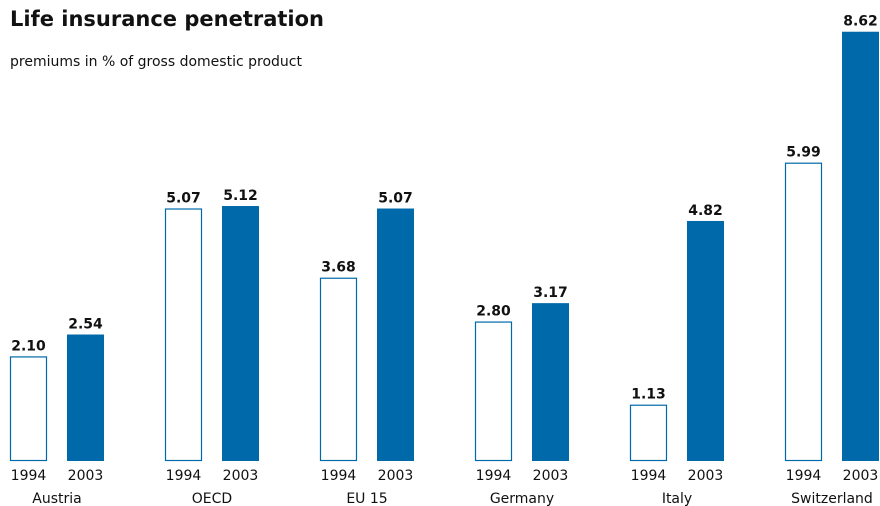 The width and height of the screenshot is (880, 506). Describe the element at coordinates (522, 498) in the screenshot. I see `x-tick-label: Germany` at that location.